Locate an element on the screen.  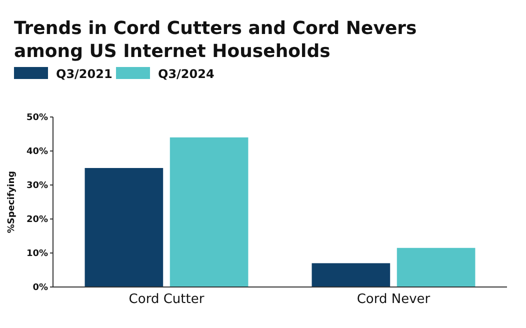
legend-label: Q3/2024 is located at coordinates (186, 74).